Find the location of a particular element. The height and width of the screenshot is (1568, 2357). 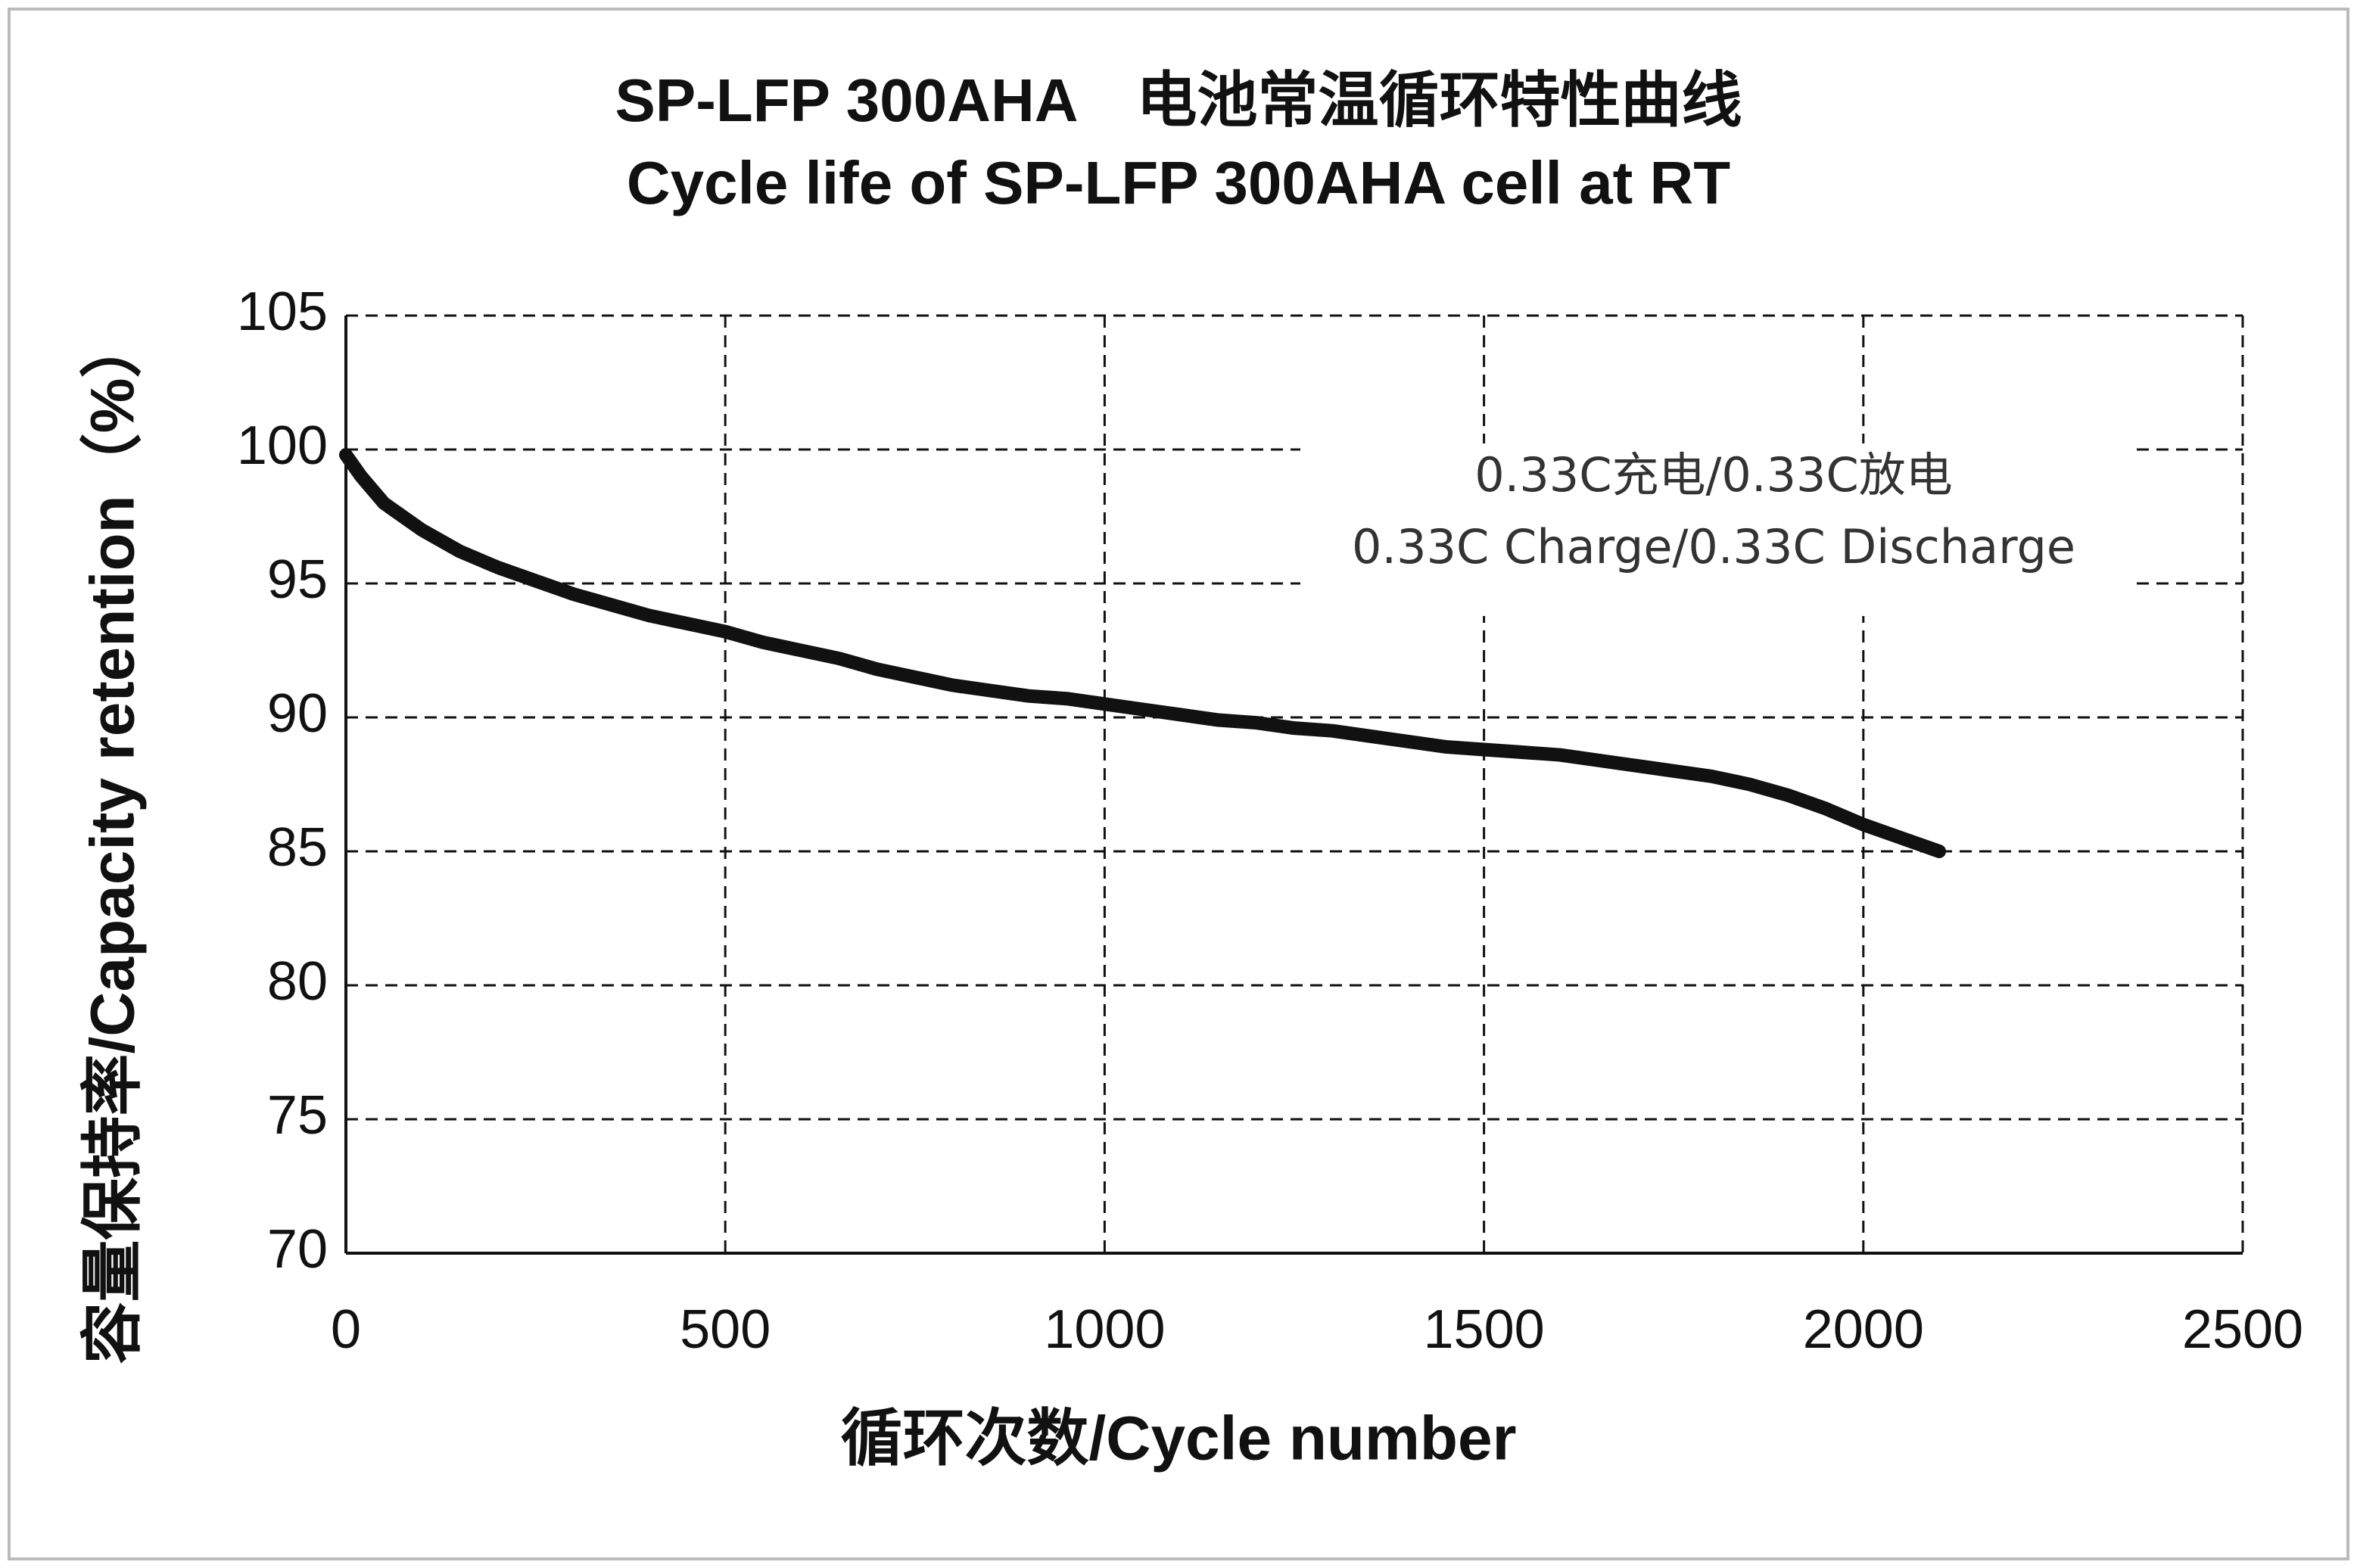

y-axis-title: 容量保持率/Capacity retention（%） is located at coordinates (113, 840).